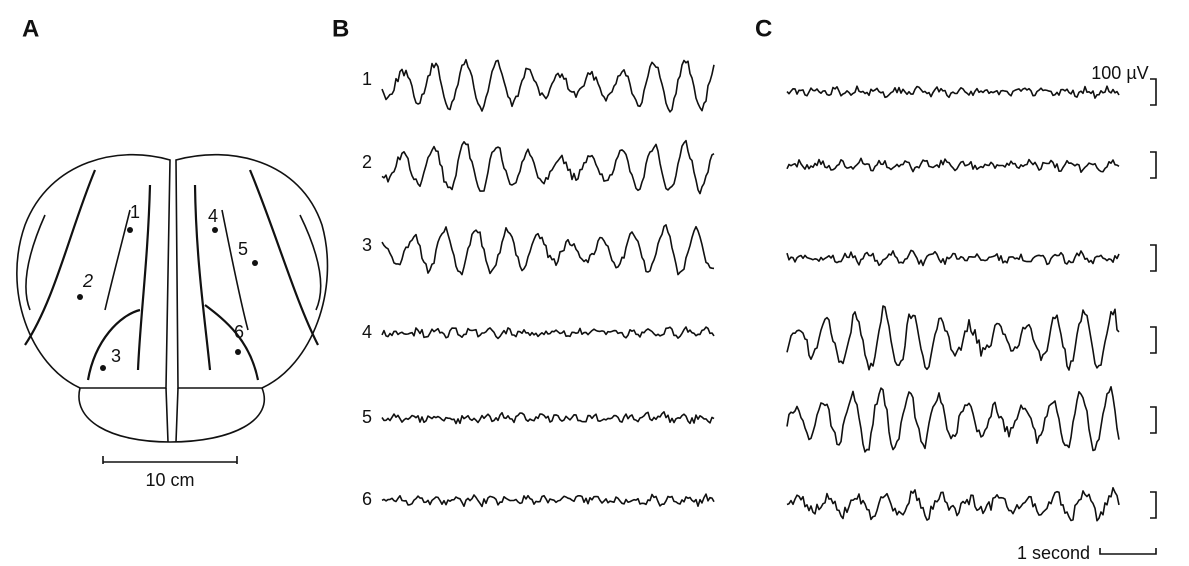 The height and width of the screenshot is (566, 1189). Describe the element at coordinates (213, 216) in the screenshot. I see `electrode-label: 4` at that location.